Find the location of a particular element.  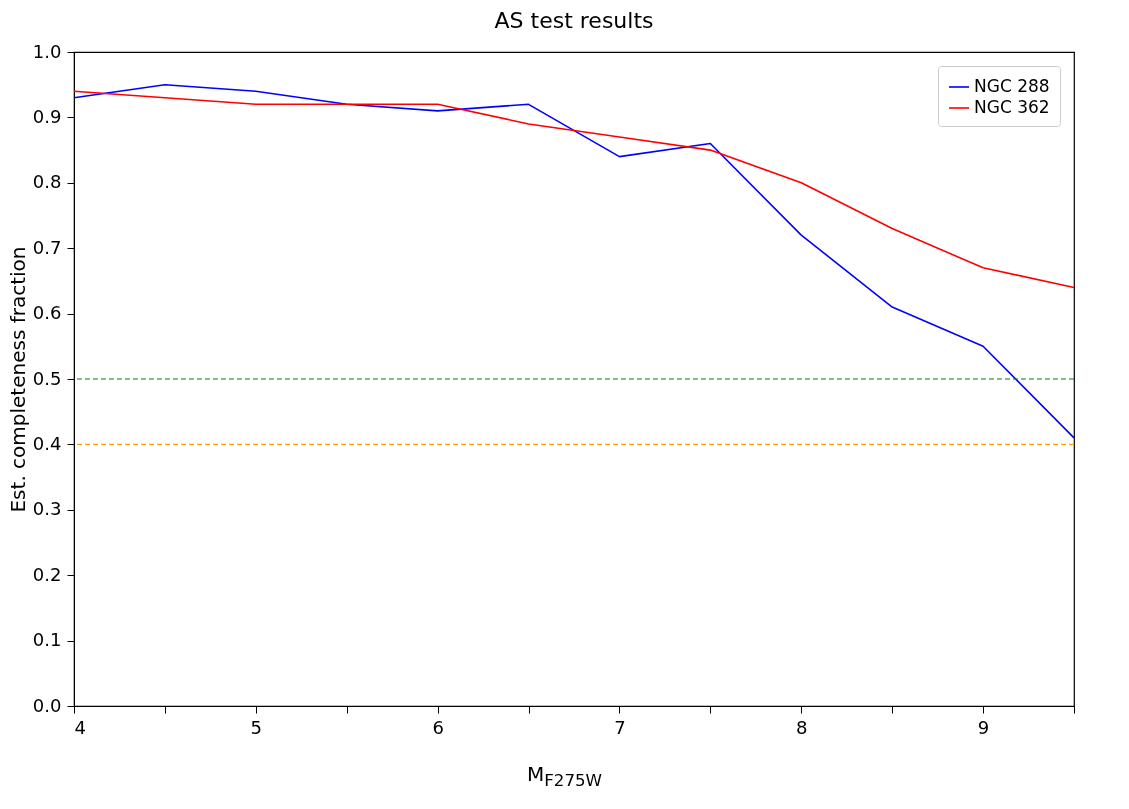

x-tick-label: 5 is located at coordinates (256, 727).